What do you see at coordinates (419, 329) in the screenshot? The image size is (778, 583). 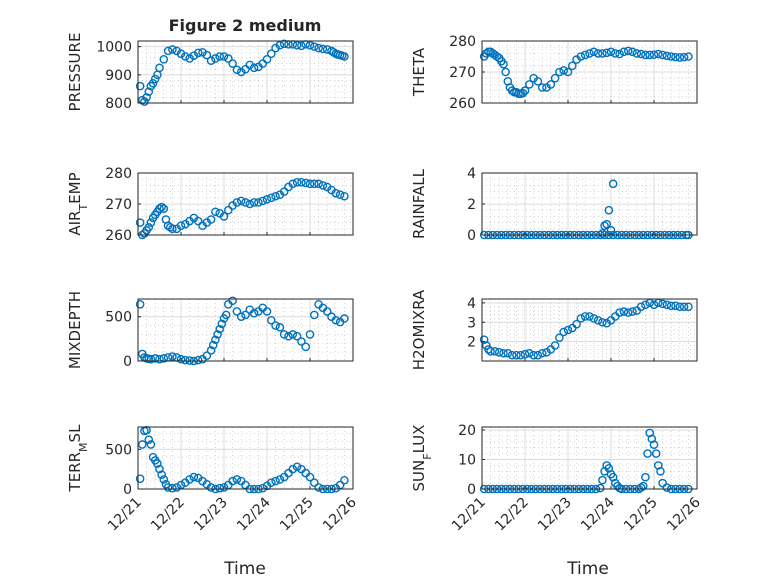 I see `y-axis-label: H2OMIXRA` at bounding box center [419, 329].